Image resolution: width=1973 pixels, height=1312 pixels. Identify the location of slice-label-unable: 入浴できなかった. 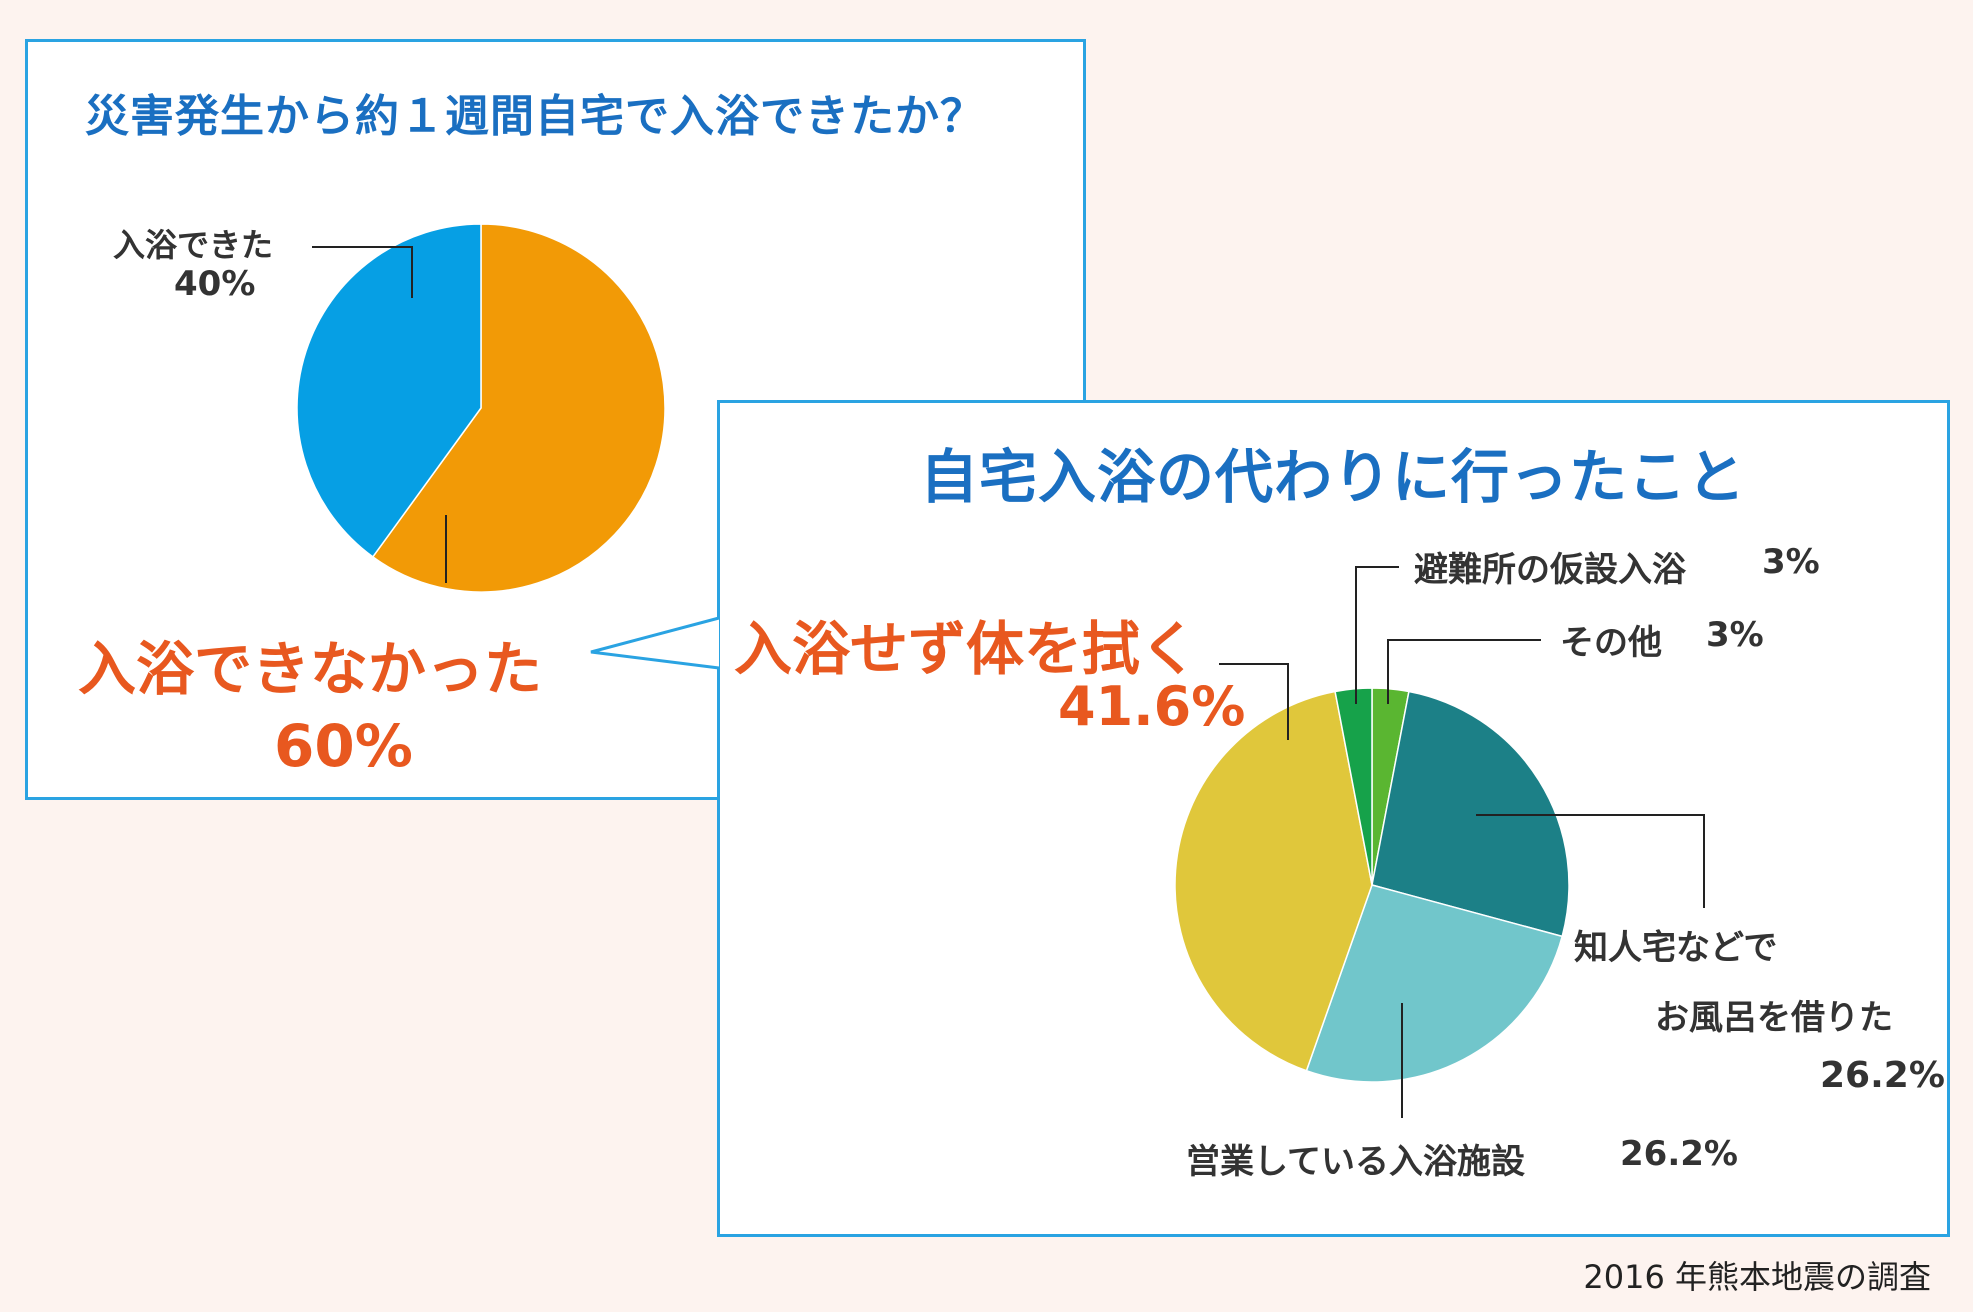
(310, 669).